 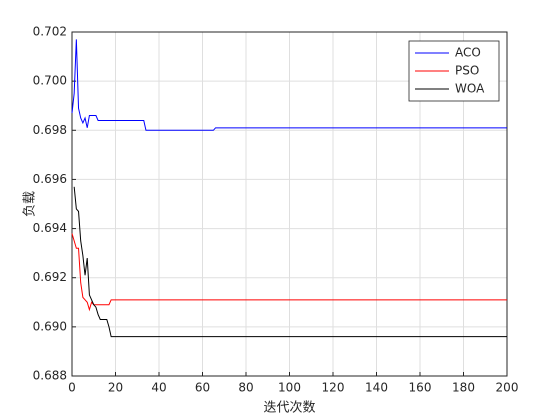 I want to click on legend-label: WOA, so click(x=470, y=89).